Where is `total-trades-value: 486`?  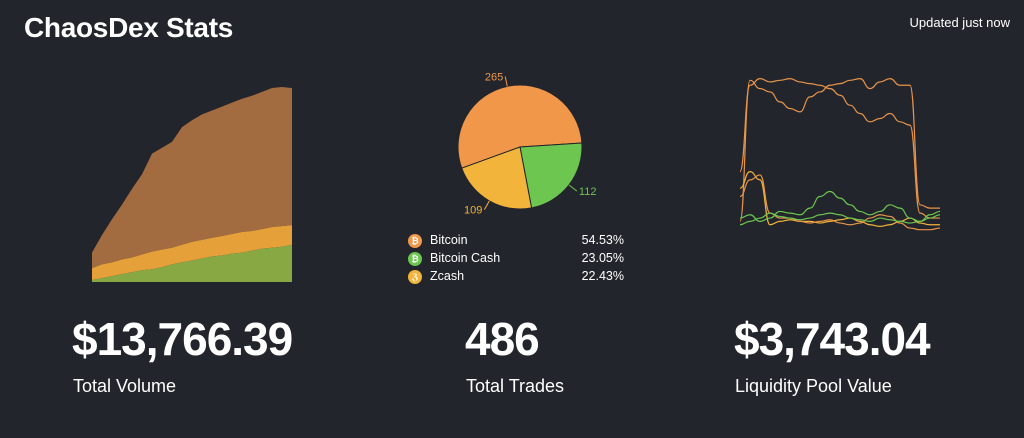
total-trades-value: 486 is located at coordinates (502, 339).